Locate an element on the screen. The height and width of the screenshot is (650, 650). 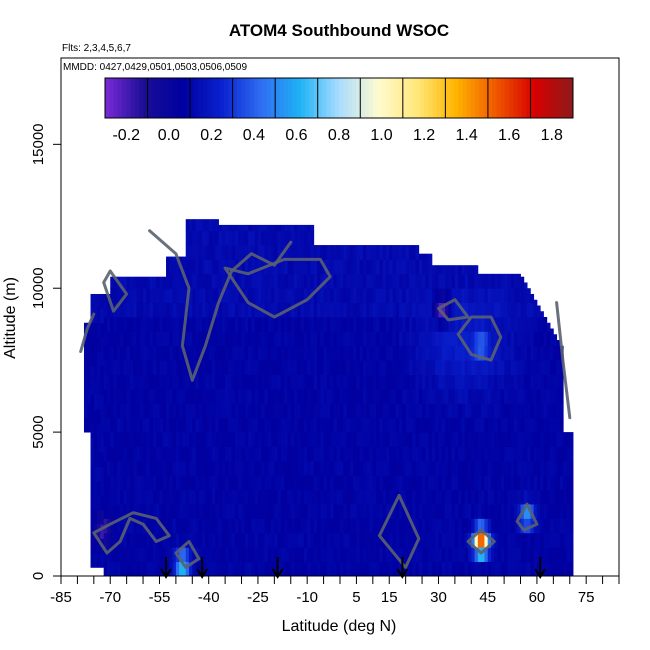
x-tick-label: 5 is located at coordinates (356, 597).